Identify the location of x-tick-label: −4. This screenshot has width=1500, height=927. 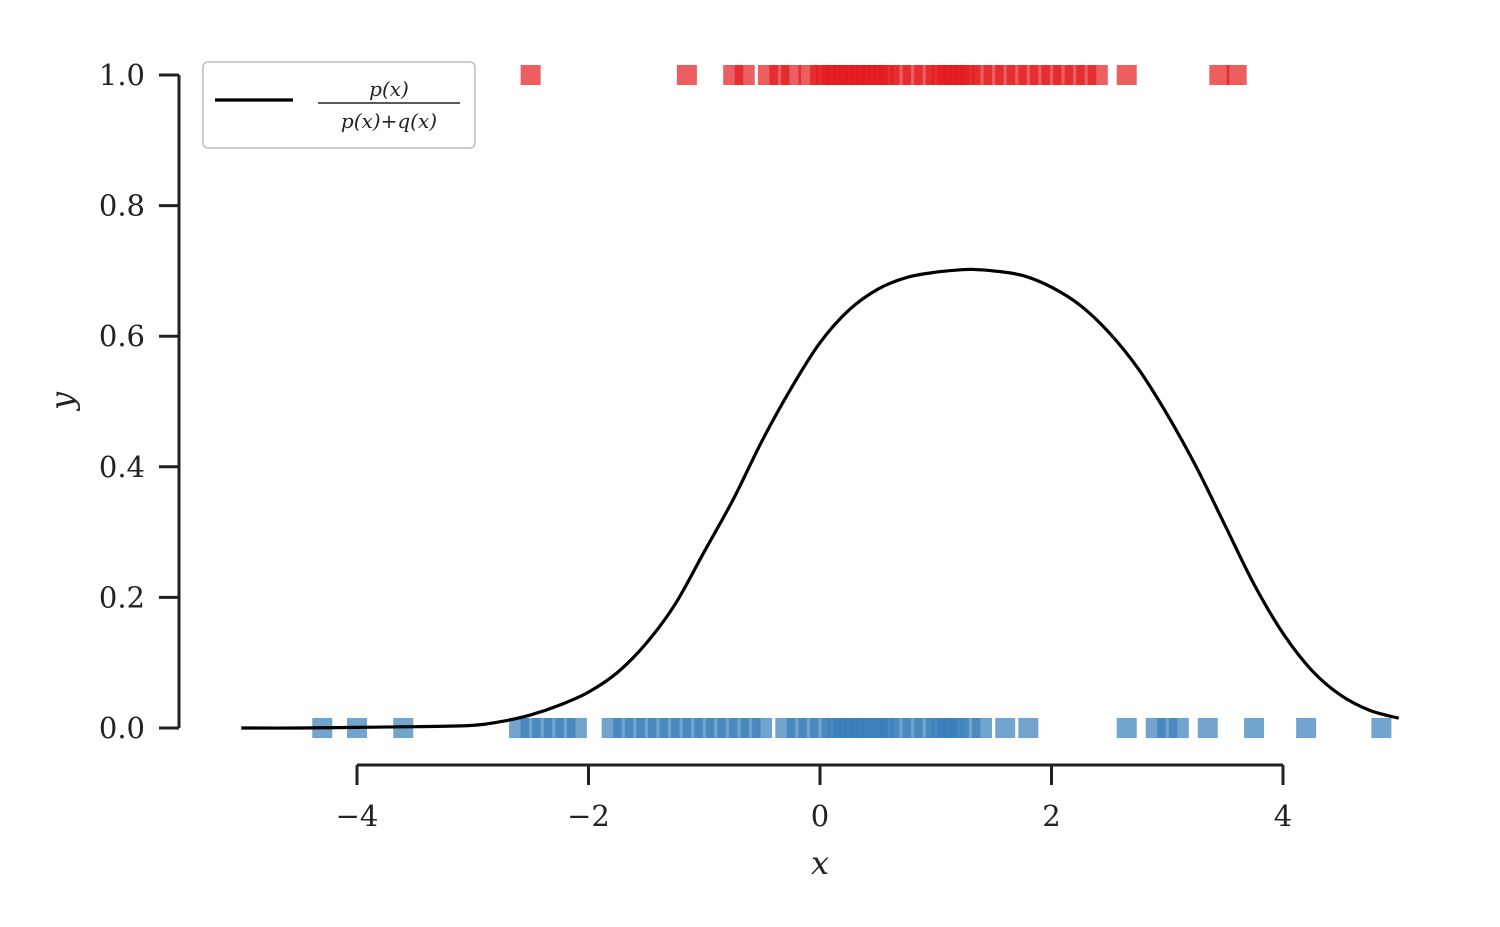
(357, 816).